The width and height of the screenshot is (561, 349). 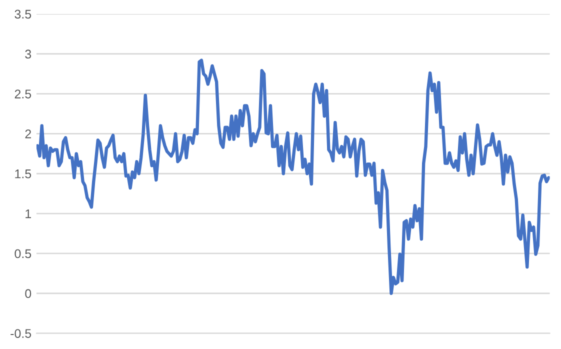 What do you see at coordinates (28, 213) in the screenshot?
I see `y-tick-label: 1` at bounding box center [28, 213].